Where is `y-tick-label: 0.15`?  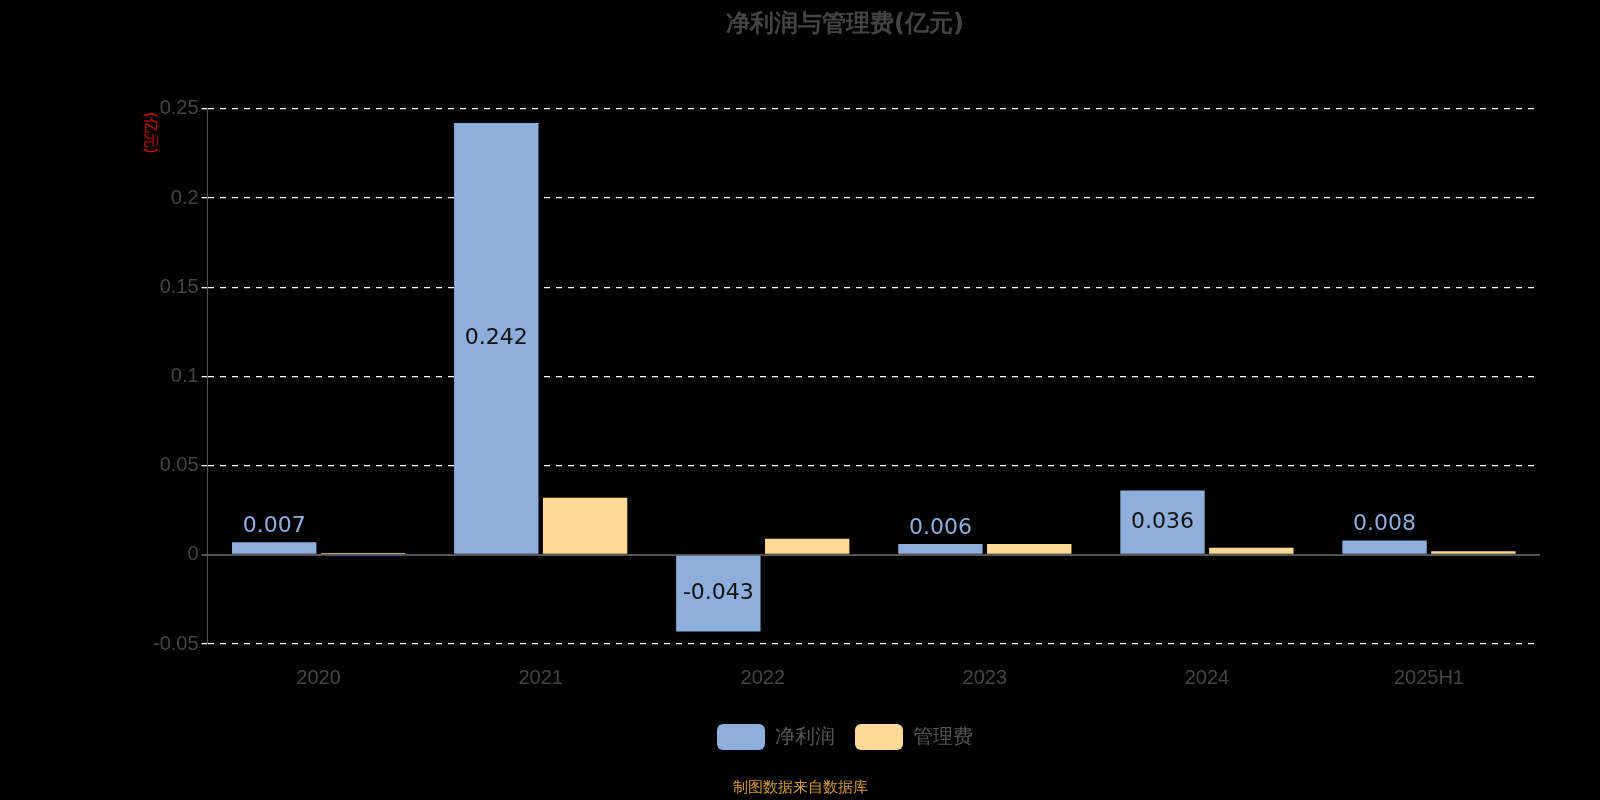
y-tick-label: 0.15 is located at coordinates (179, 285).